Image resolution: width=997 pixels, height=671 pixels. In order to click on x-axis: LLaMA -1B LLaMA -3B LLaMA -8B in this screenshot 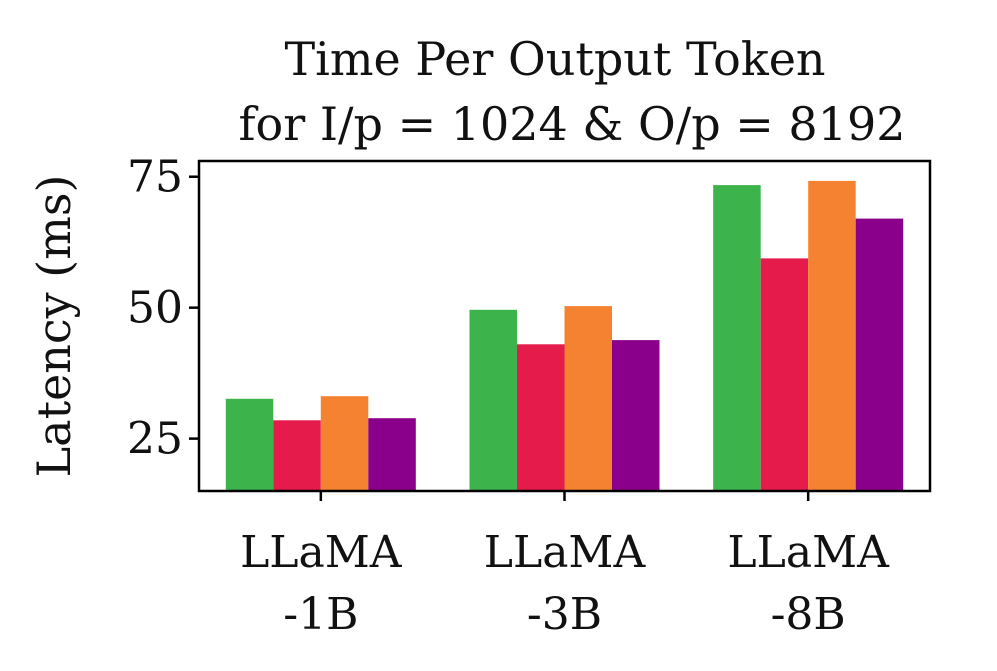, I will do `click(565, 565)`.